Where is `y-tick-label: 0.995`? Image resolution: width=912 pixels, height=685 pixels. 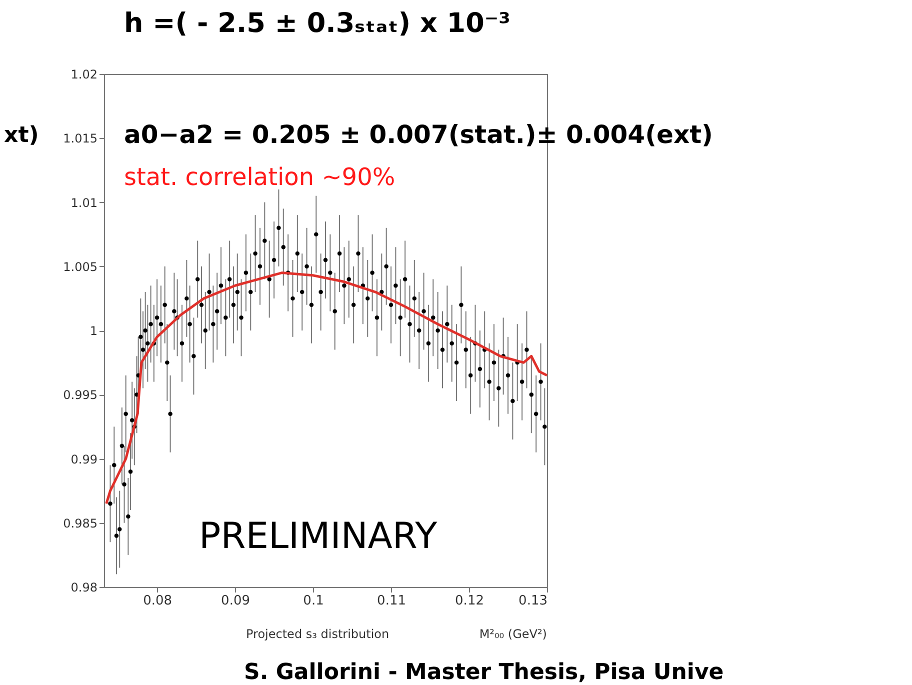
y-tick-label: 0.995 is located at coordinates (80, 395).